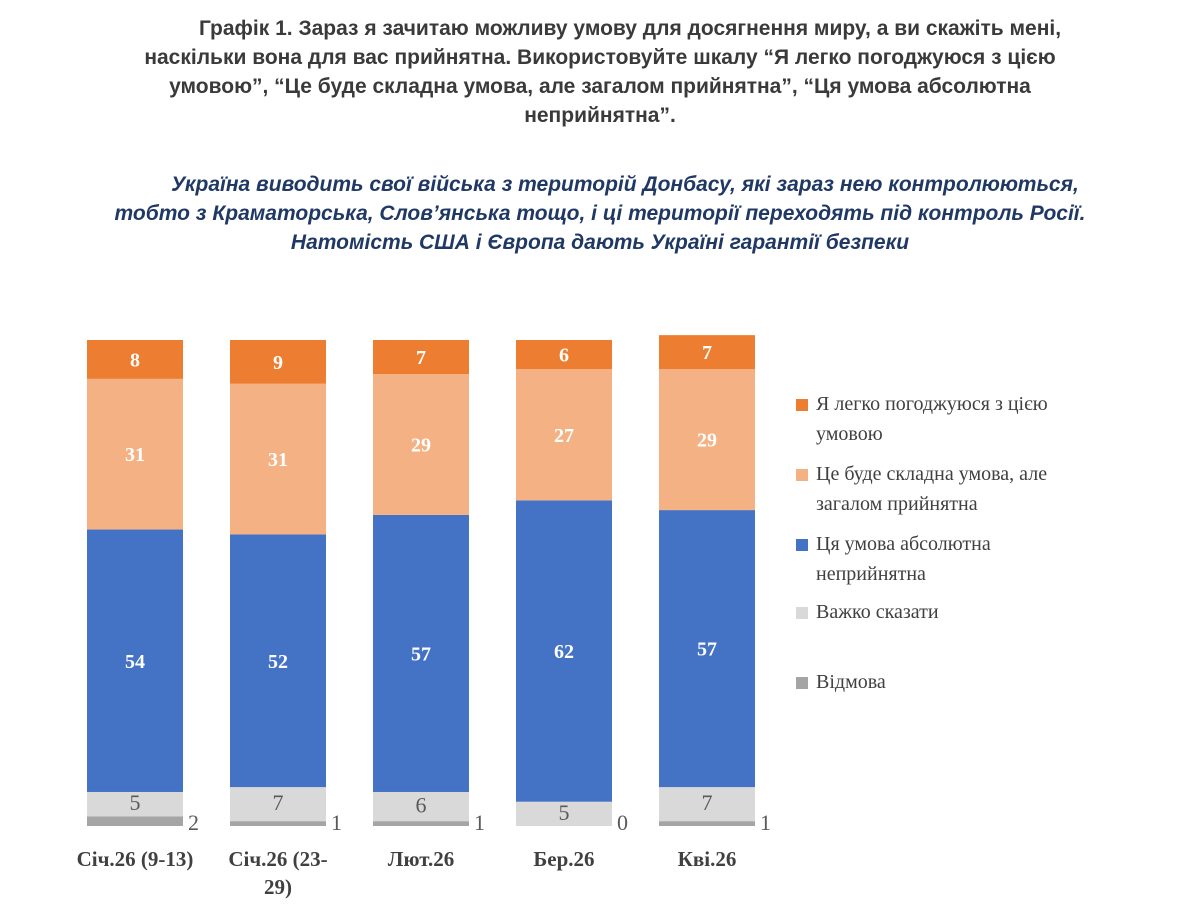  Describe the element at coordinates (622, 822) in the screenshot. I see `data-label: 0` at that location.